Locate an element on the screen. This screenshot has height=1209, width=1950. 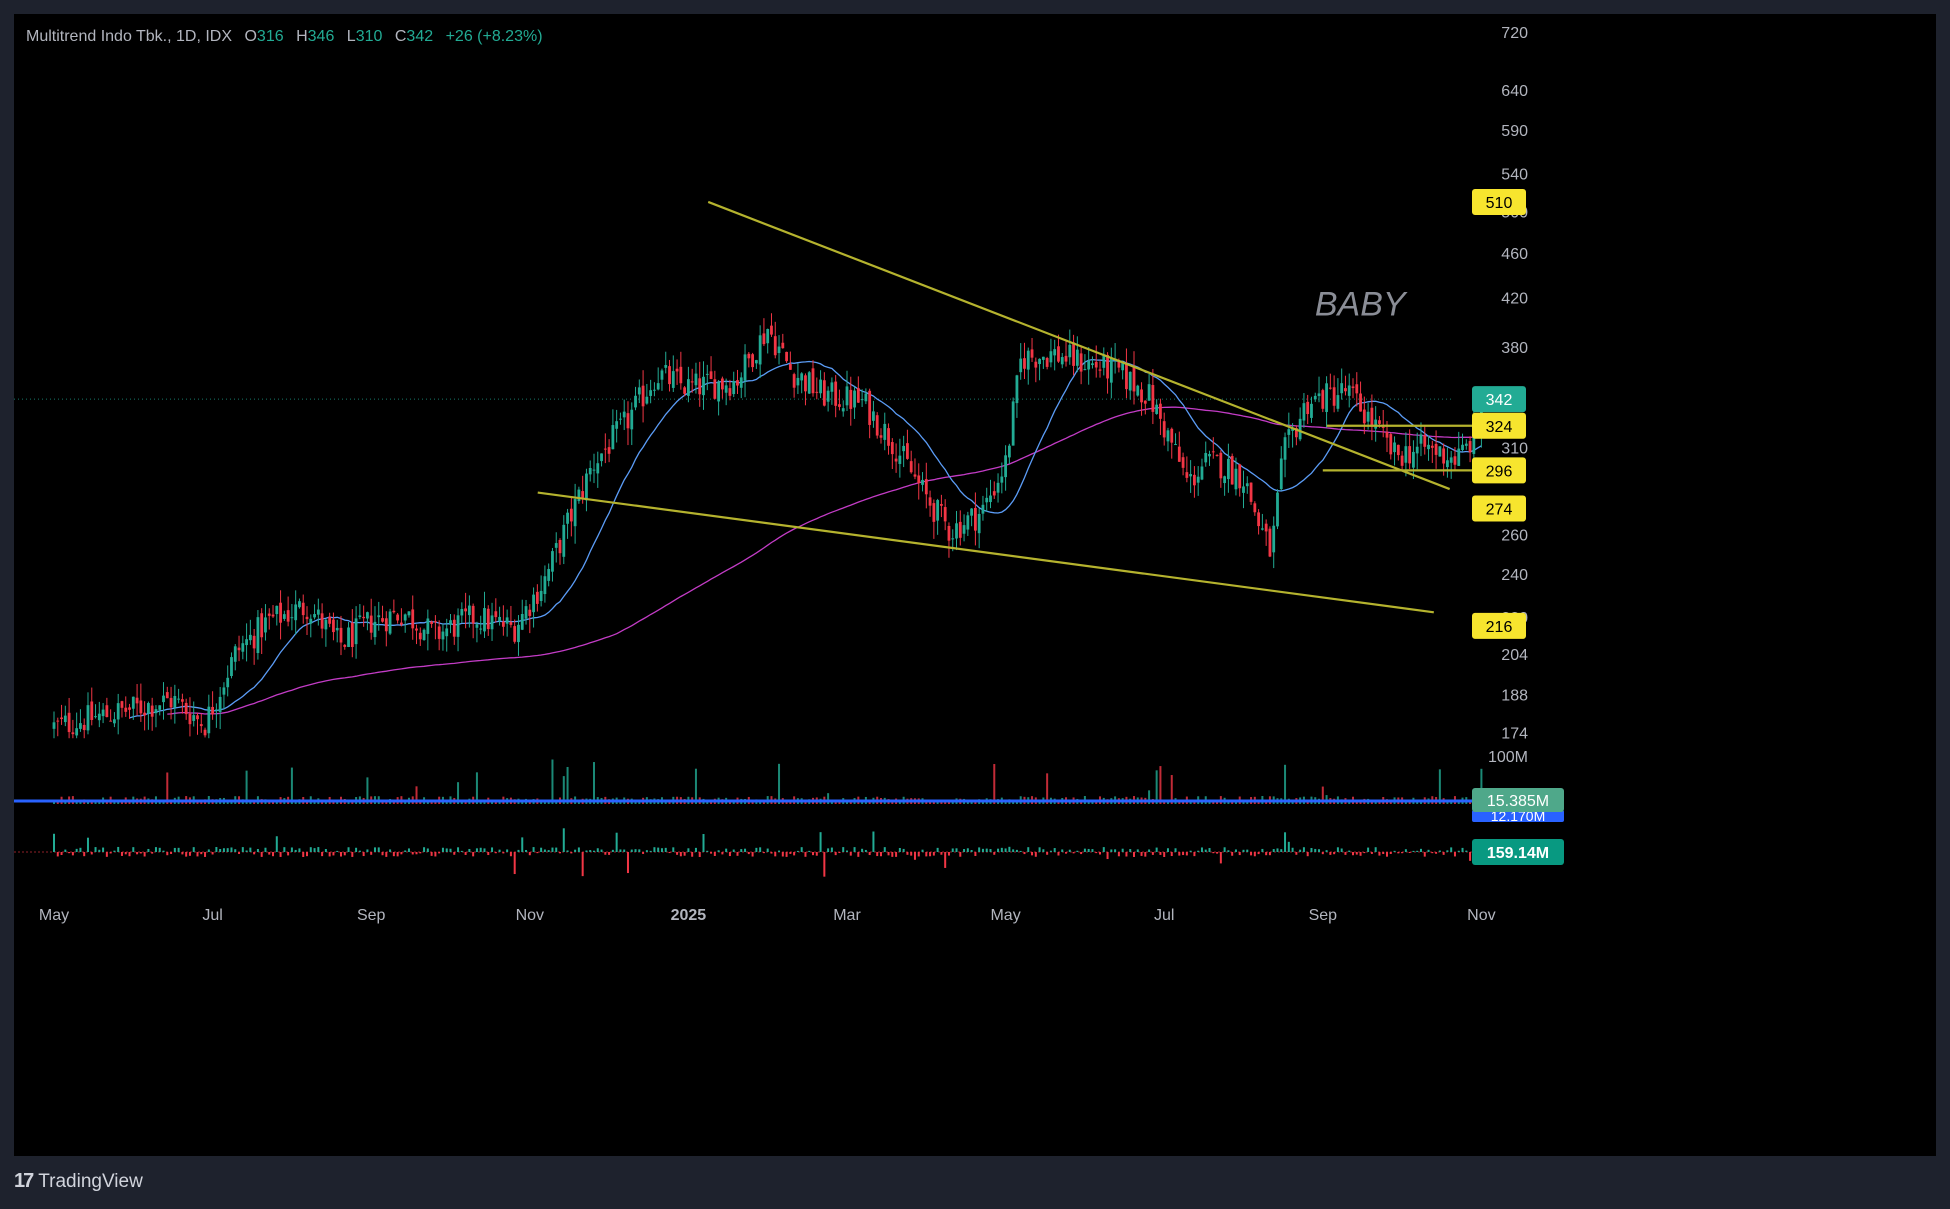
low-label: L is located at coordinates (351, 36).